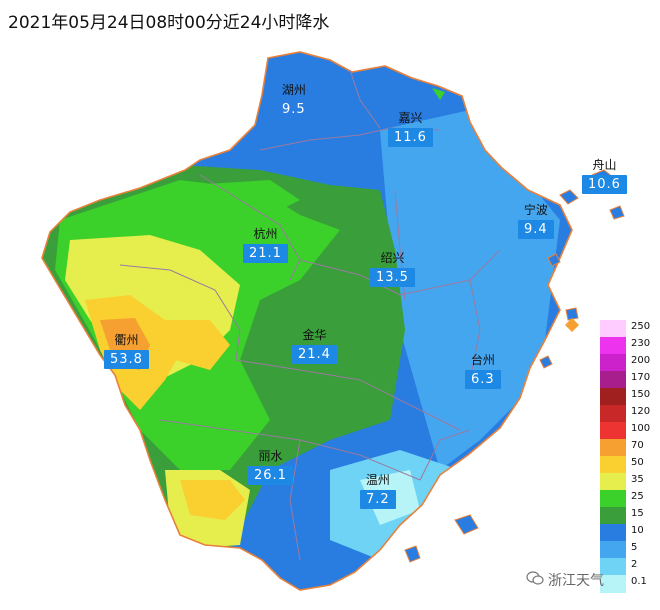 This screenshot has width=660, height=610. Describe the element at coordinates (630, 567) in the screenshot. I see `legend-item: 2` at that location.